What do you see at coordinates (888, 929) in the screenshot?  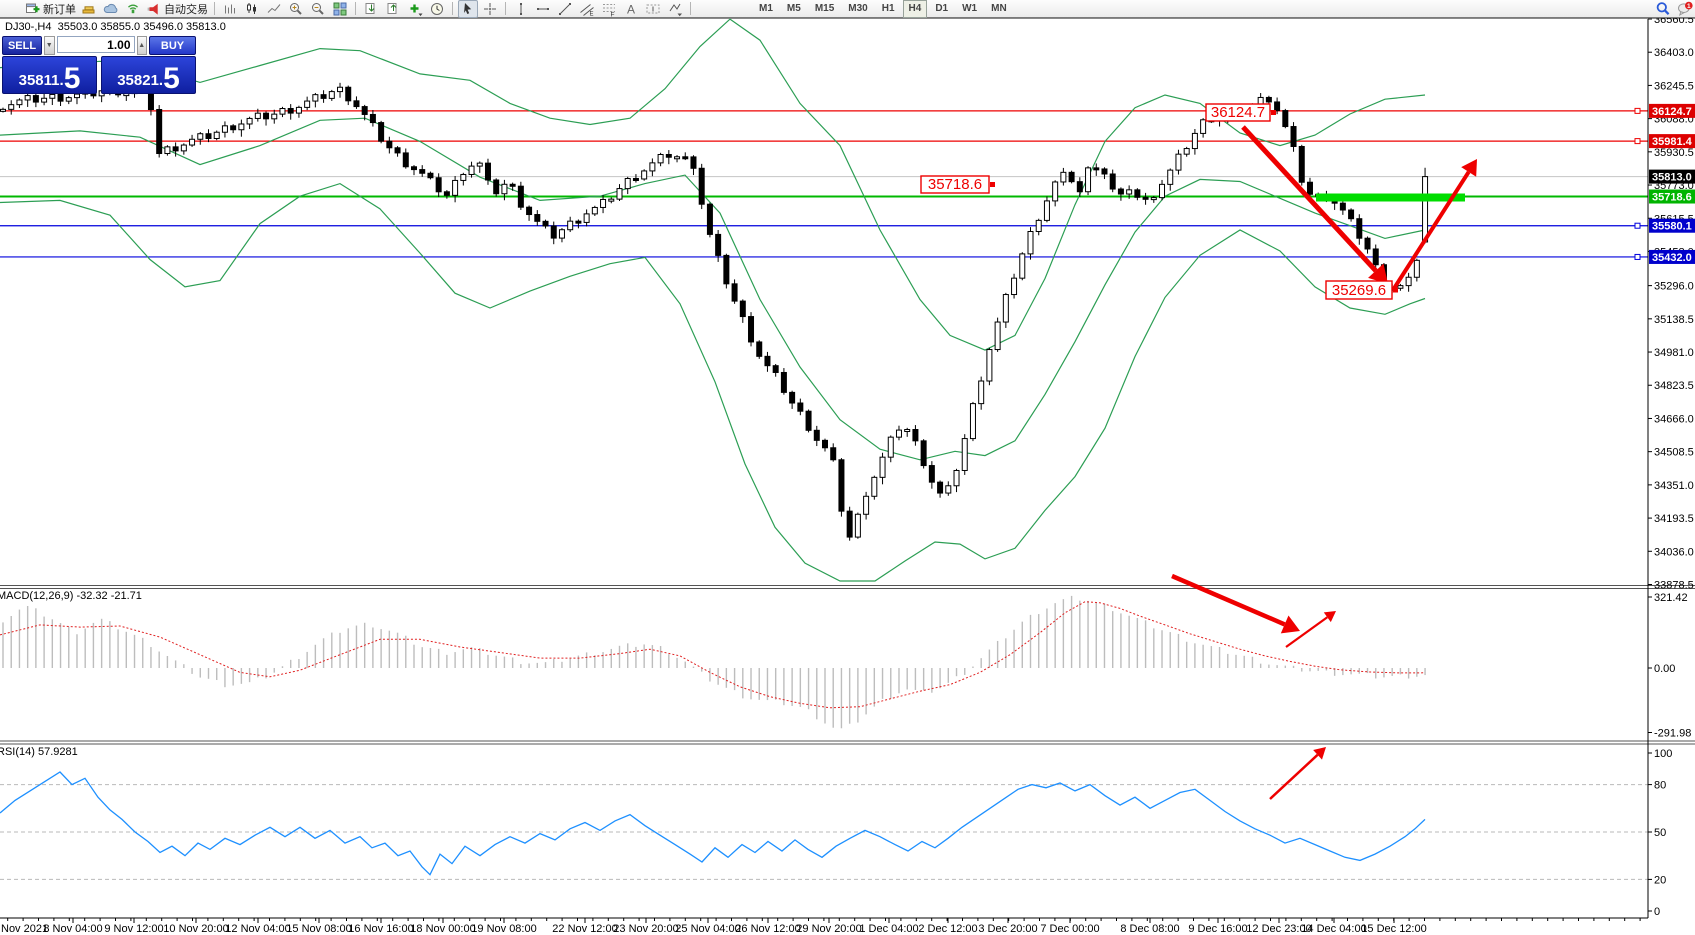 I see `date-label: 1 Dec 04:00` at bounding box center [888, 929].